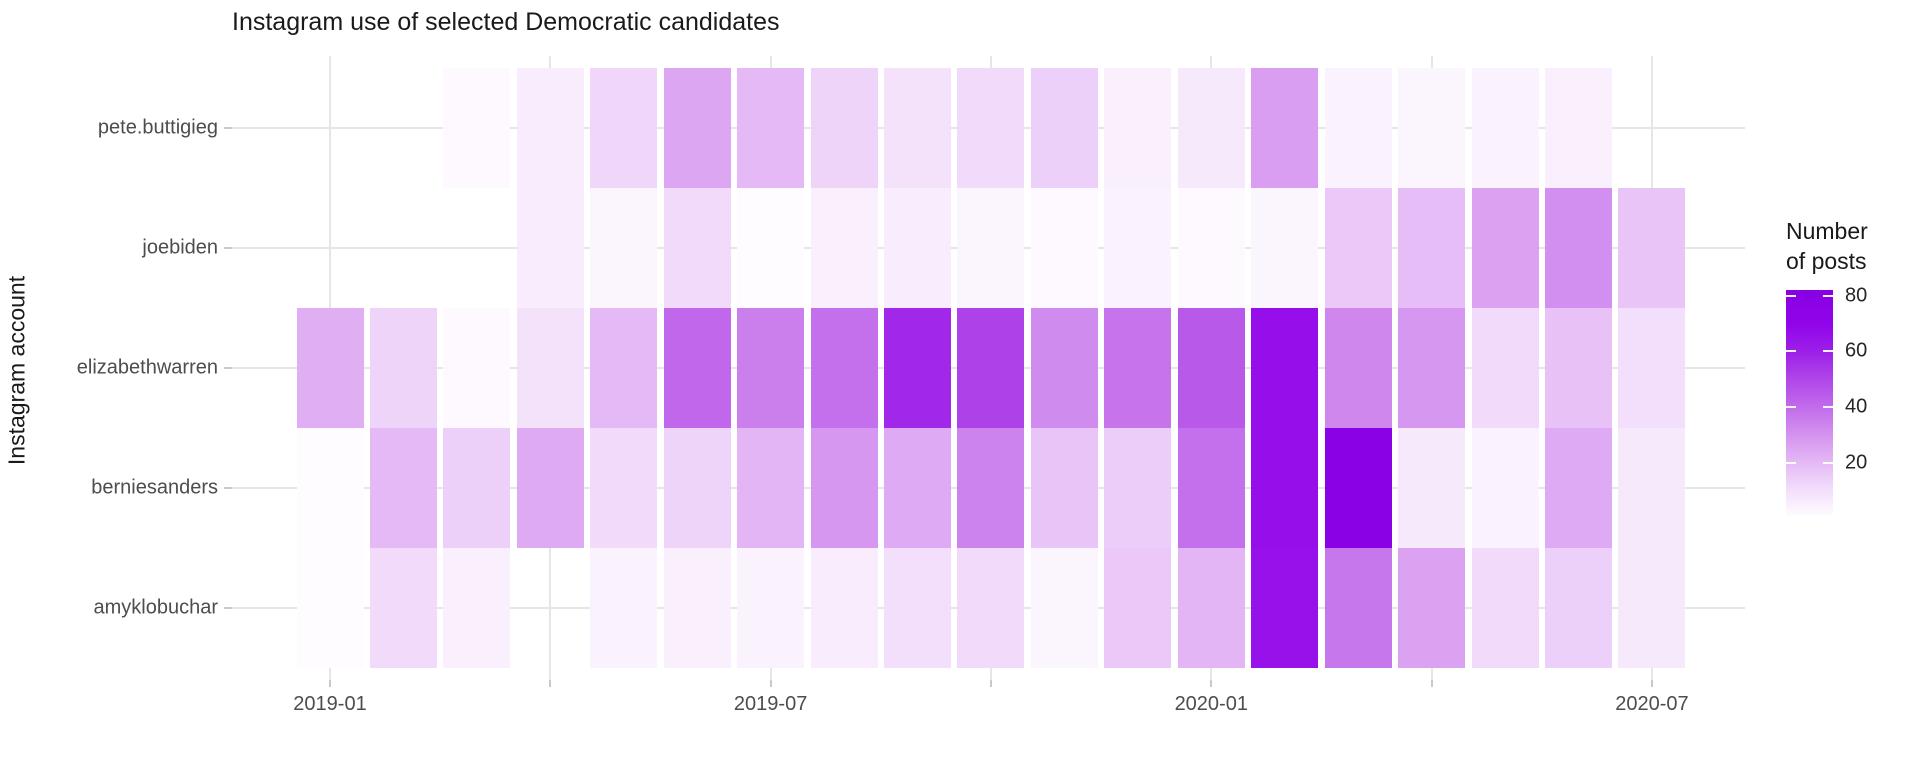 Image resolution: width=1920 pixels, height=768 pixels. What do you see at coordinates (1856, 406) in the screenshot?
I see `legend-tick-label: 40` at bounding box center [1856, 406].